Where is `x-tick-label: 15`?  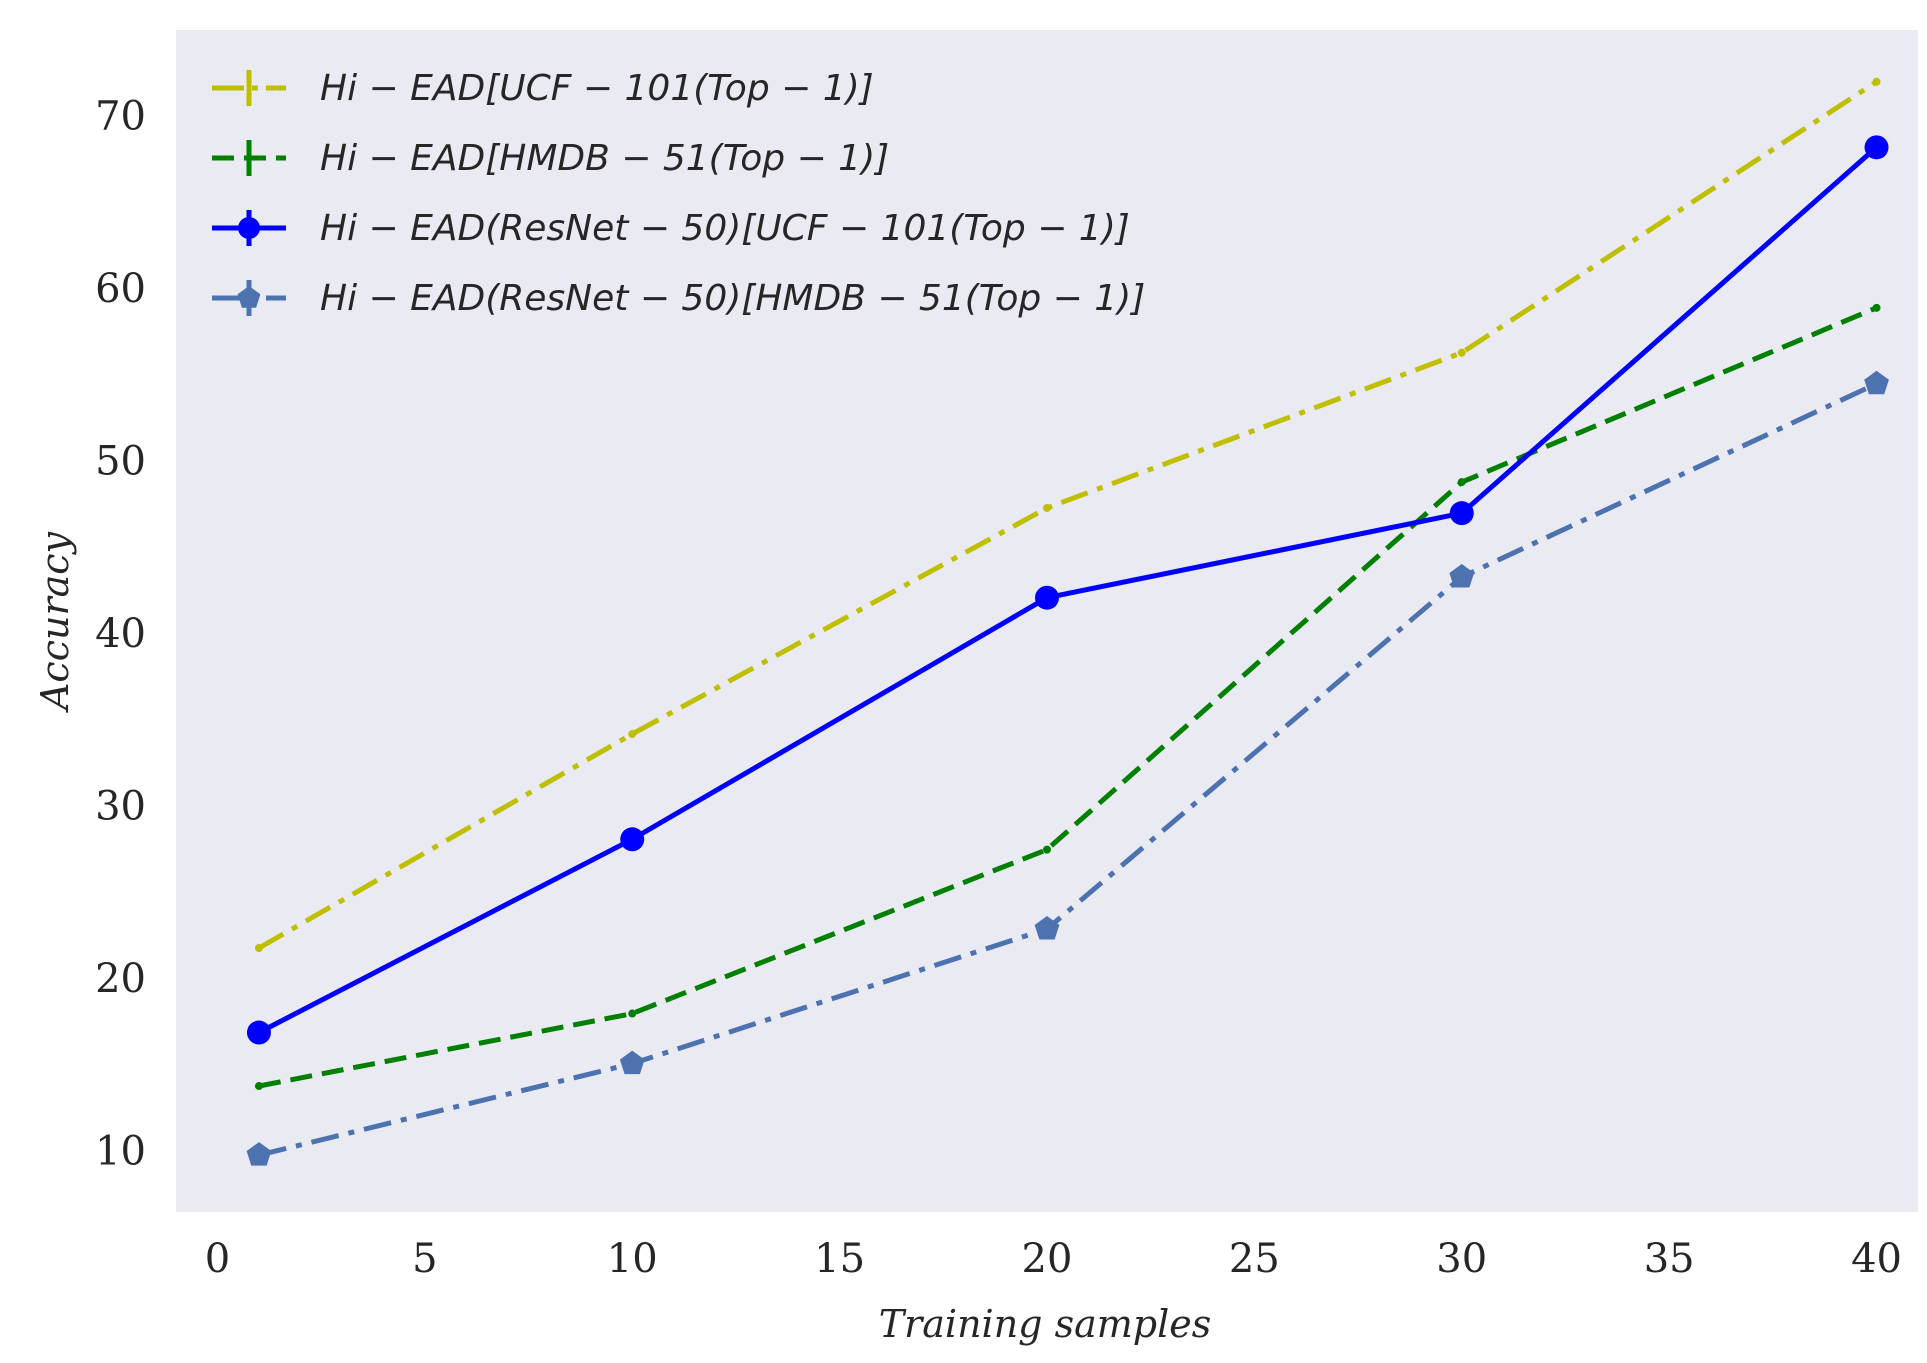
x-tick-label: 15 is located at coordinates (839, 1259).